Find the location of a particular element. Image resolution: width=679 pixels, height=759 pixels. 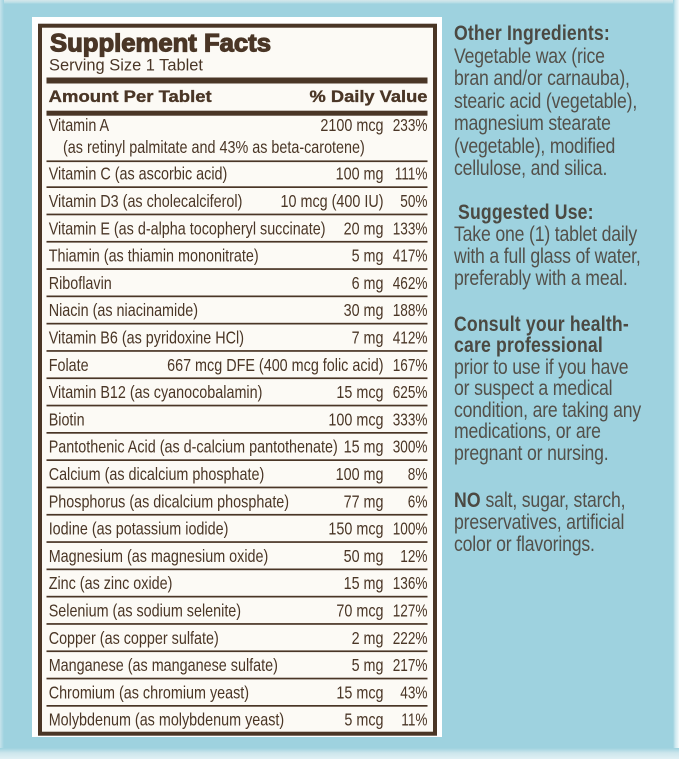

svg-text: 625% is located at coordinates (410, 392).